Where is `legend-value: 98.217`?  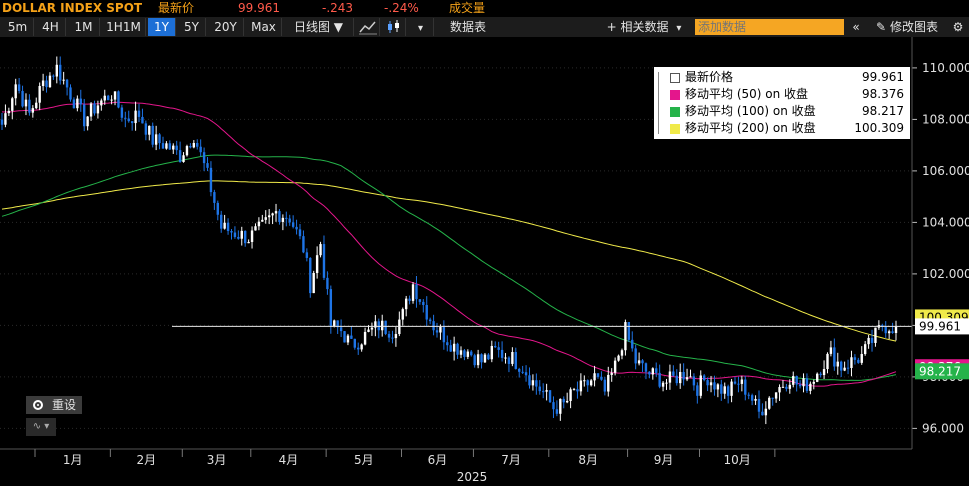
legend-value: 98.217 is located at coordinates (883, 111).